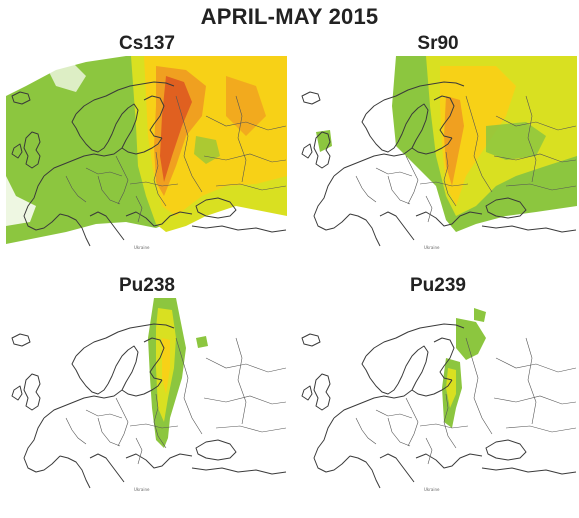  Describe the element at coordinates (289, 16) in the screenshot. I see `figure-title: APRIL-MAY 2015` at that location.